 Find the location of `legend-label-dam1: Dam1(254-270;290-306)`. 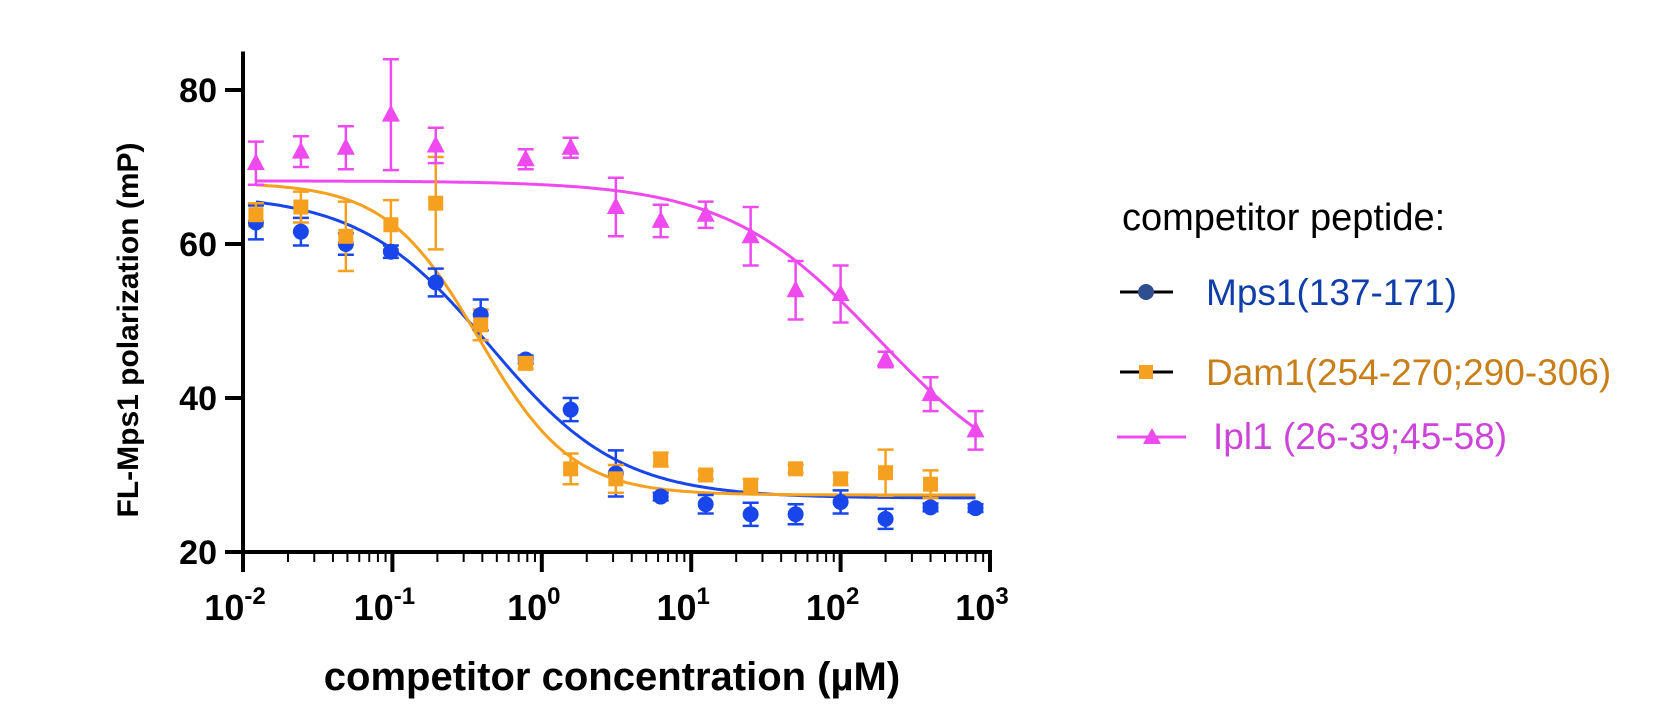

legend-label-dam1: Dam1(254-270;290-306) is located at coordinates (1408, 372).